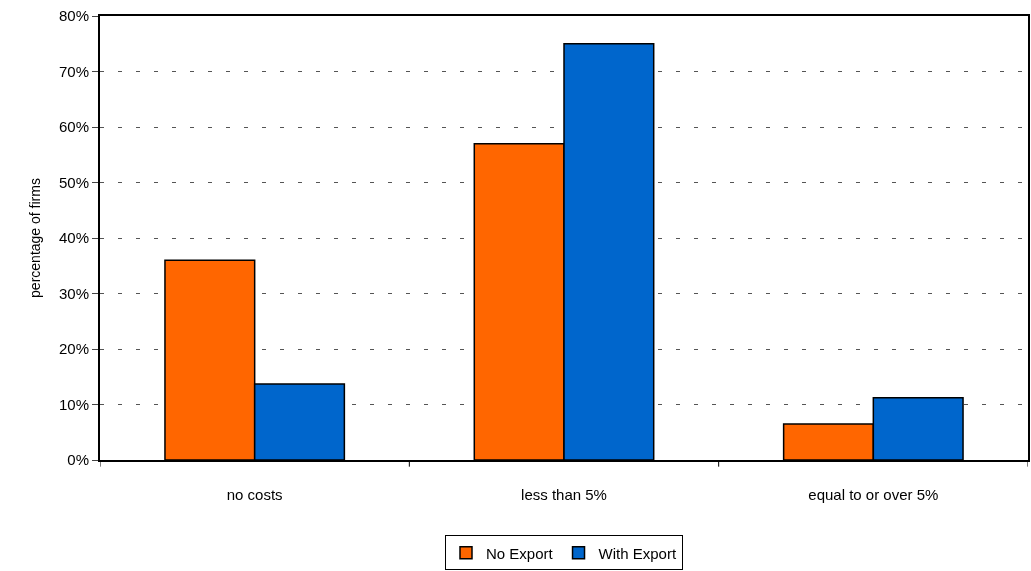 The width and height of the screenshot is (1031, 571). Describe the element at coordinates (73, 16) in the screenshot. I see `y-tick-label: 80%` at that location.